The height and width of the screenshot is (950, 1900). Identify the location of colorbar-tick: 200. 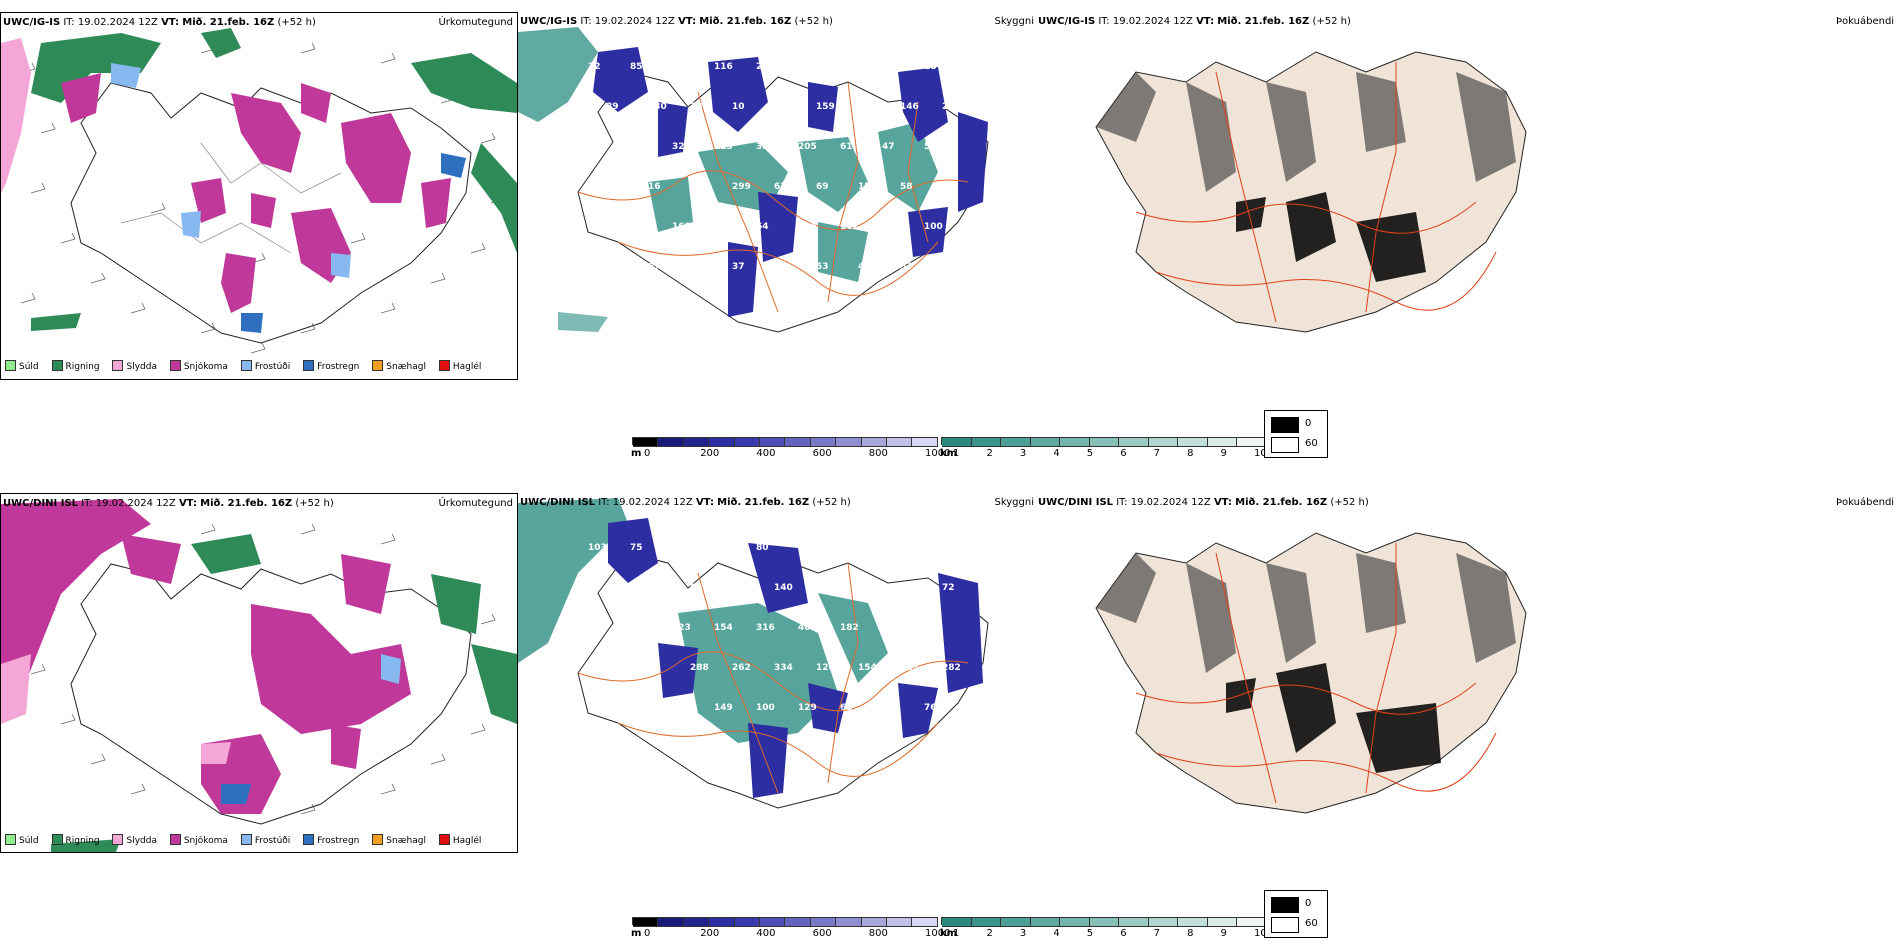
(710, 933).